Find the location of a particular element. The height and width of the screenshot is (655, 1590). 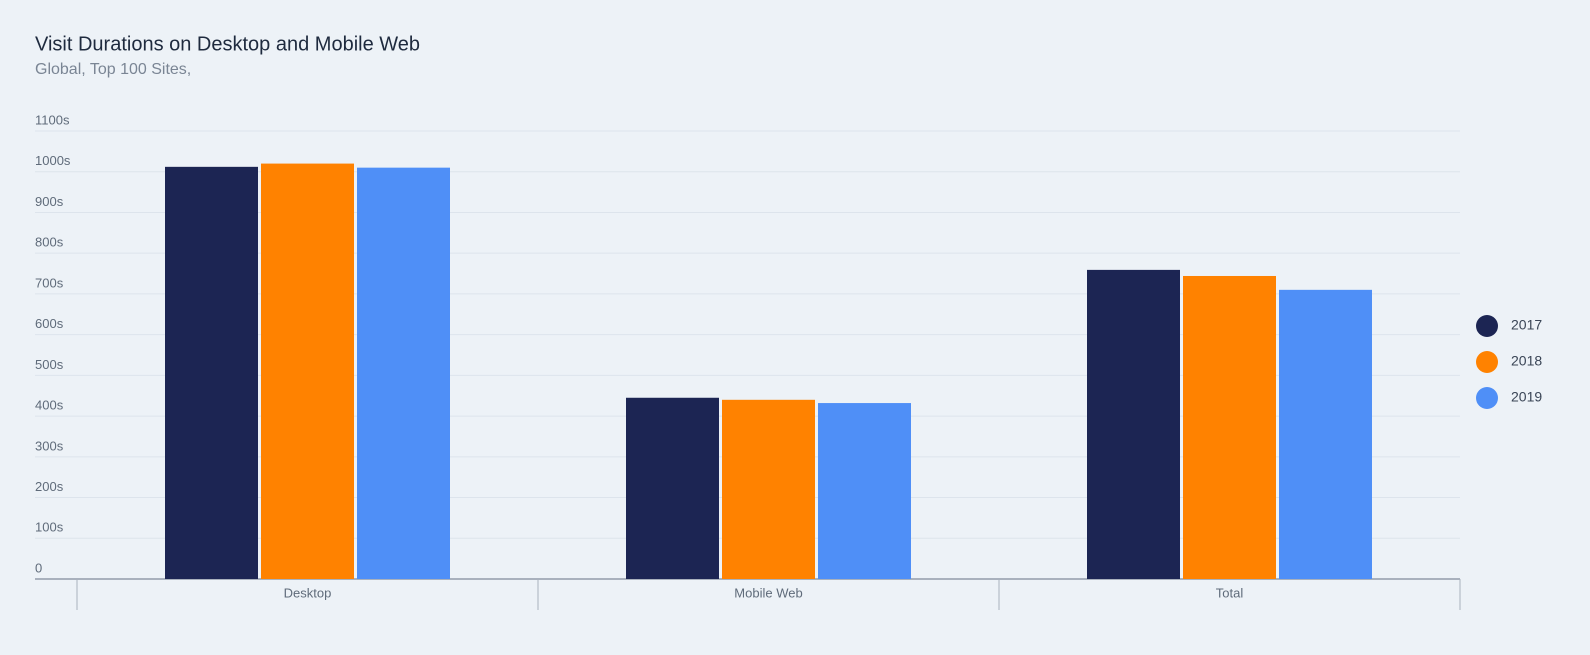

y-tick-label: 600s is located at coordinates (49, 323).